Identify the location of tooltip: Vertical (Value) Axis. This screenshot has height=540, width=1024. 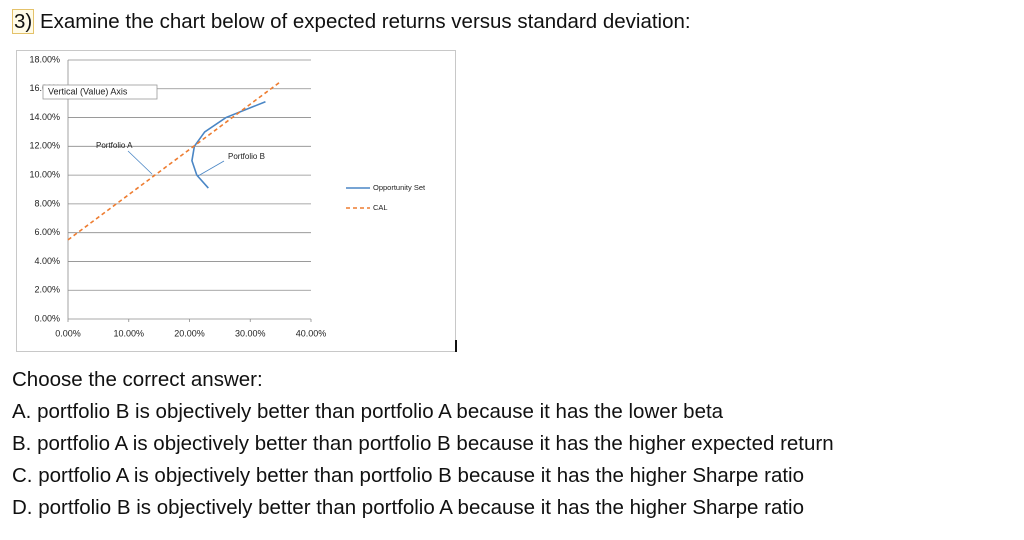
(88, 91).